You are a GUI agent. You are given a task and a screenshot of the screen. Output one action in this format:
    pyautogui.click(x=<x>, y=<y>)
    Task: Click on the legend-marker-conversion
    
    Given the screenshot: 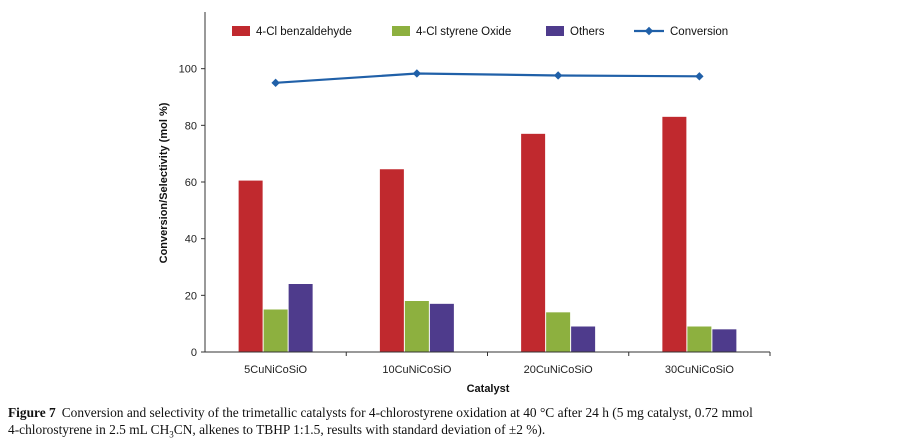 What is the action you would take?
    pyautogui.click(x=649, y=31)
    